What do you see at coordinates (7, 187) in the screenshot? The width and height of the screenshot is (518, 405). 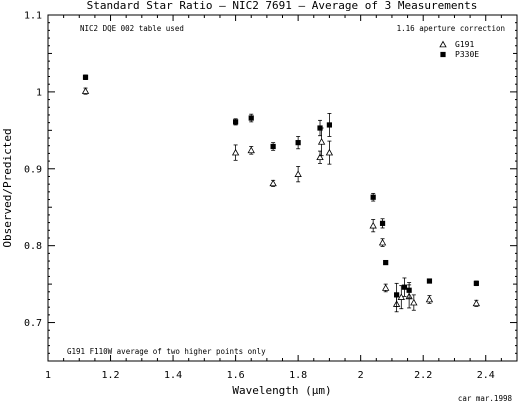 I see `y-axis-label: Observed/Predicted` at bounding box center [7, 187].